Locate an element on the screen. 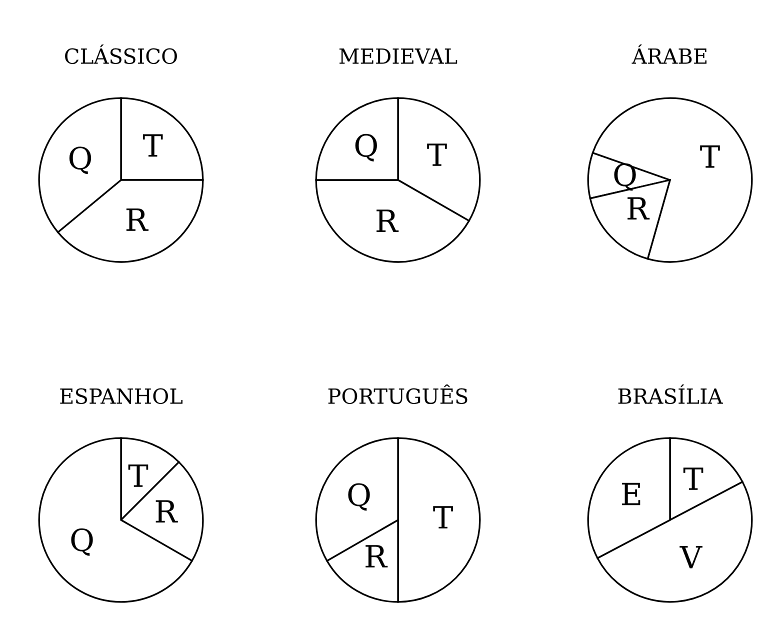 This screenshot has width=770, height=624. chart-title: ÁRABE is located at coordinates (669, 54).